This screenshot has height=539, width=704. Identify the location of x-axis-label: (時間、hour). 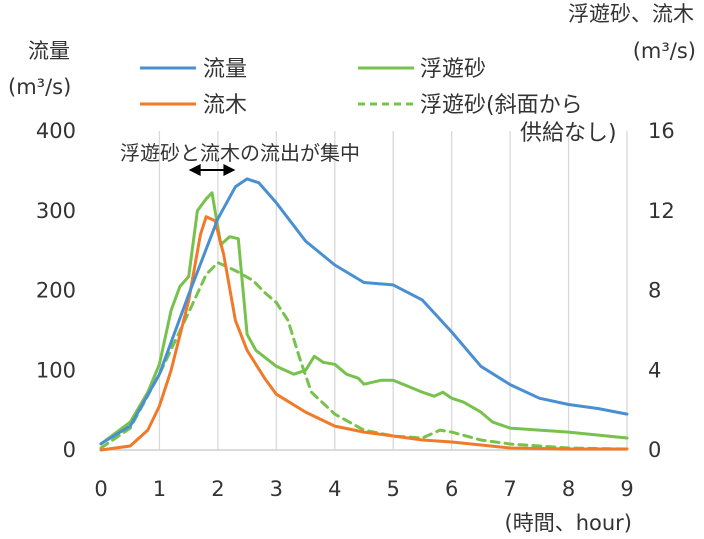
(569, 523).